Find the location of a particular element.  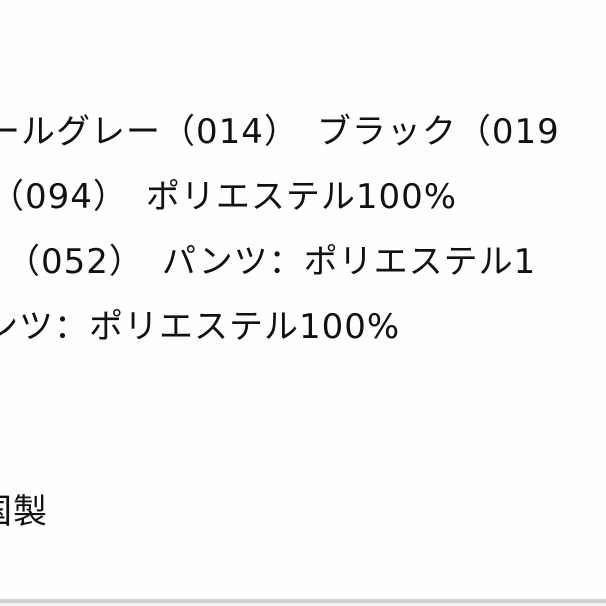

origin-line: 国製 is located at coordinates (24, 512).